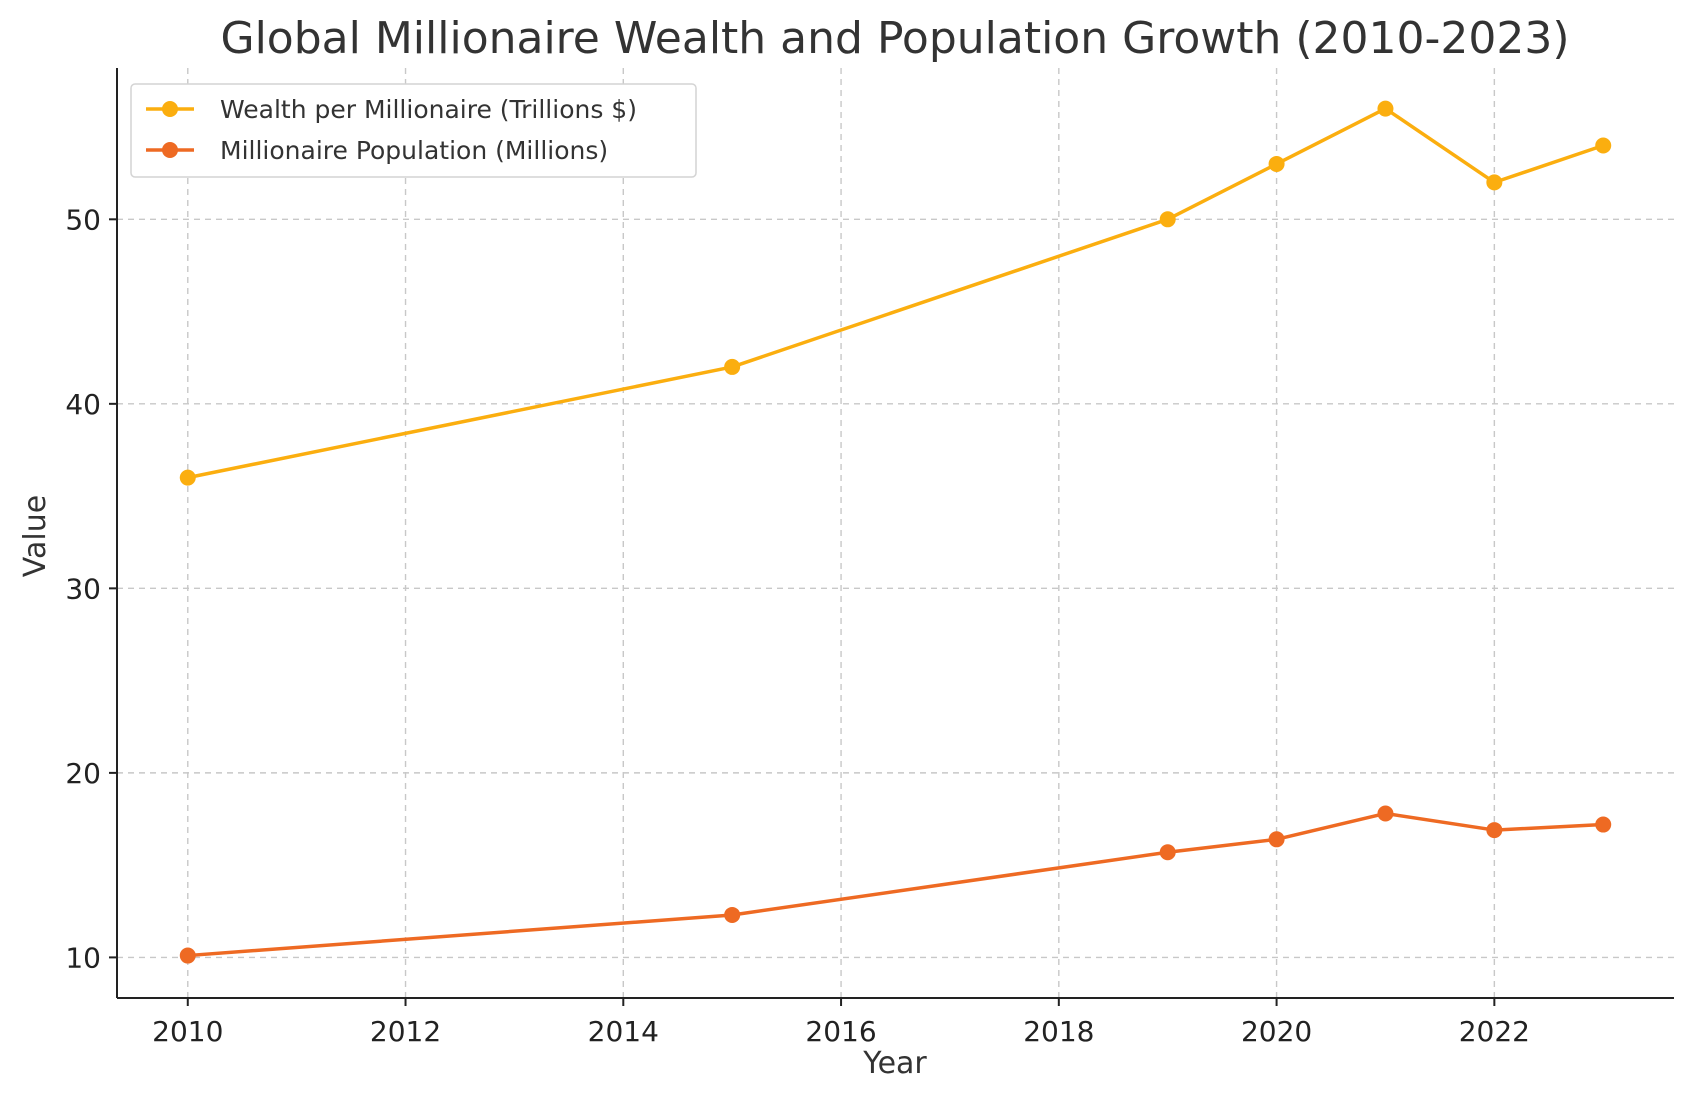 Image resolution: width=1686 pixels, height=1105 pixels. Describe the element at coordinates (1385, 813) in the screenshot. I see `data-point-population-2021` at that location.